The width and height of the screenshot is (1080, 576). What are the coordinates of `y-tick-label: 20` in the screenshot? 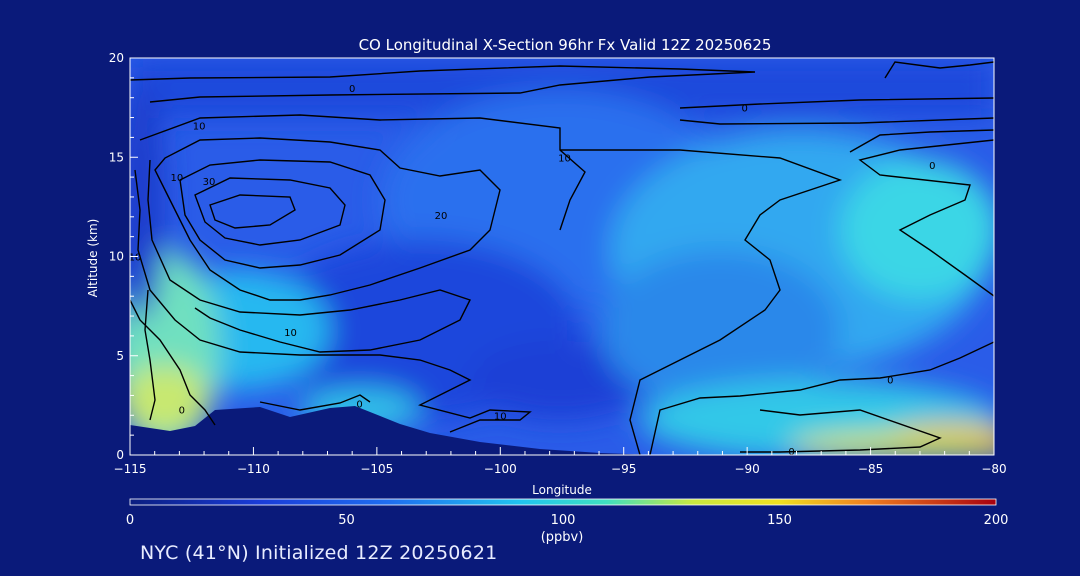 It's located at (116, 58).